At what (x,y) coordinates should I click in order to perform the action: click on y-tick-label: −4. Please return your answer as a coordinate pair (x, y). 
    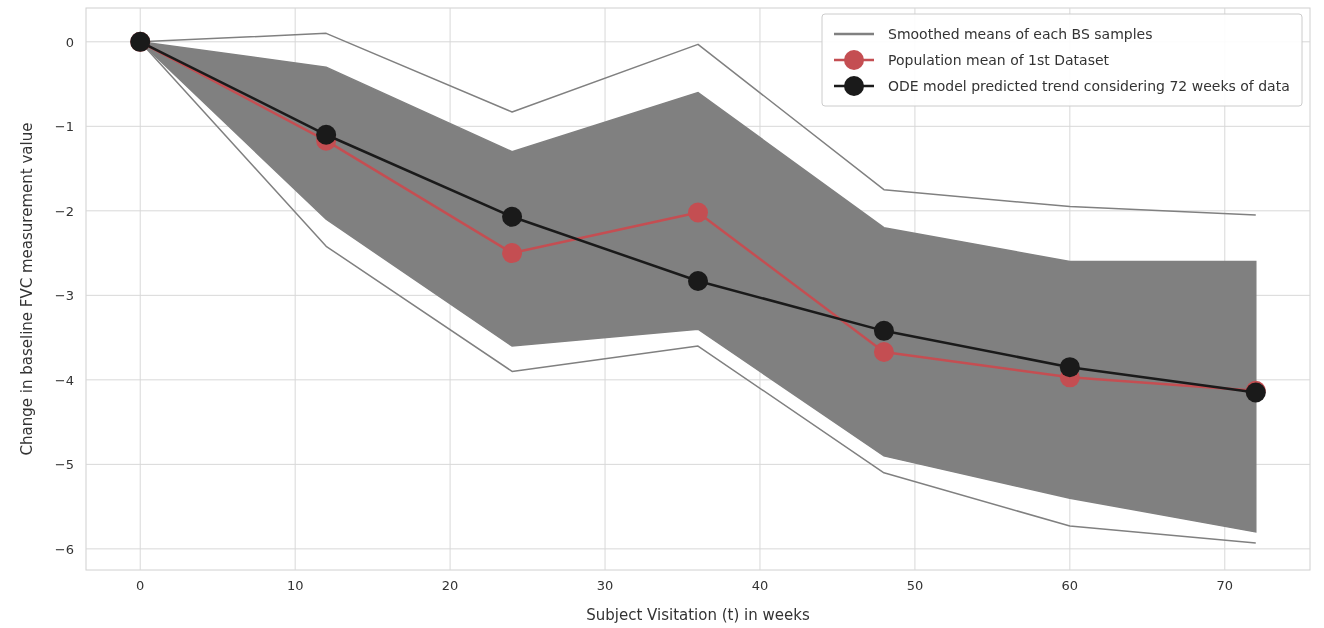
    Looking at the image, I should click on (64, 380).